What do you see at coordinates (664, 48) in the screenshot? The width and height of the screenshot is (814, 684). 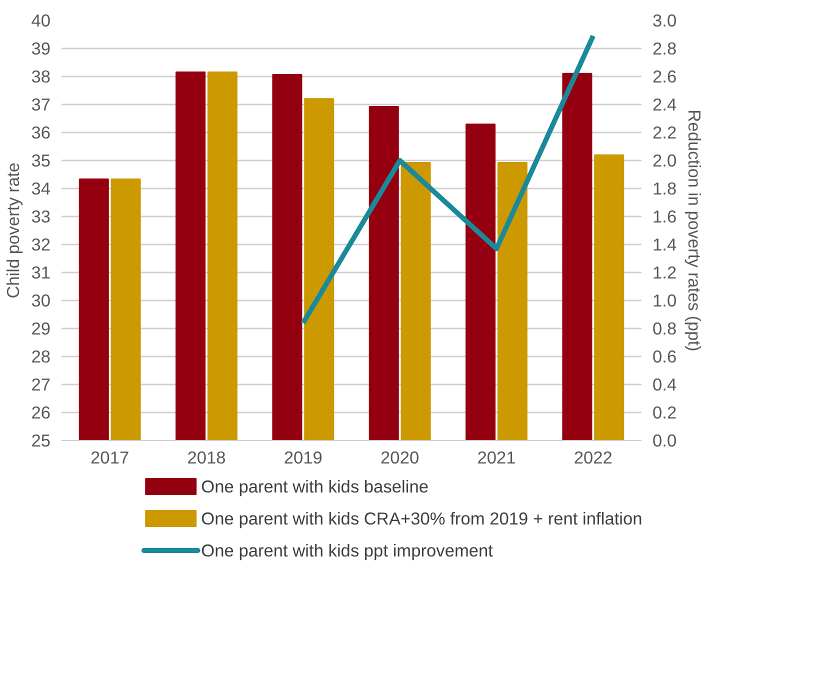 I see `y2-tick-label: 2.8` at bounding box center [664, 48].